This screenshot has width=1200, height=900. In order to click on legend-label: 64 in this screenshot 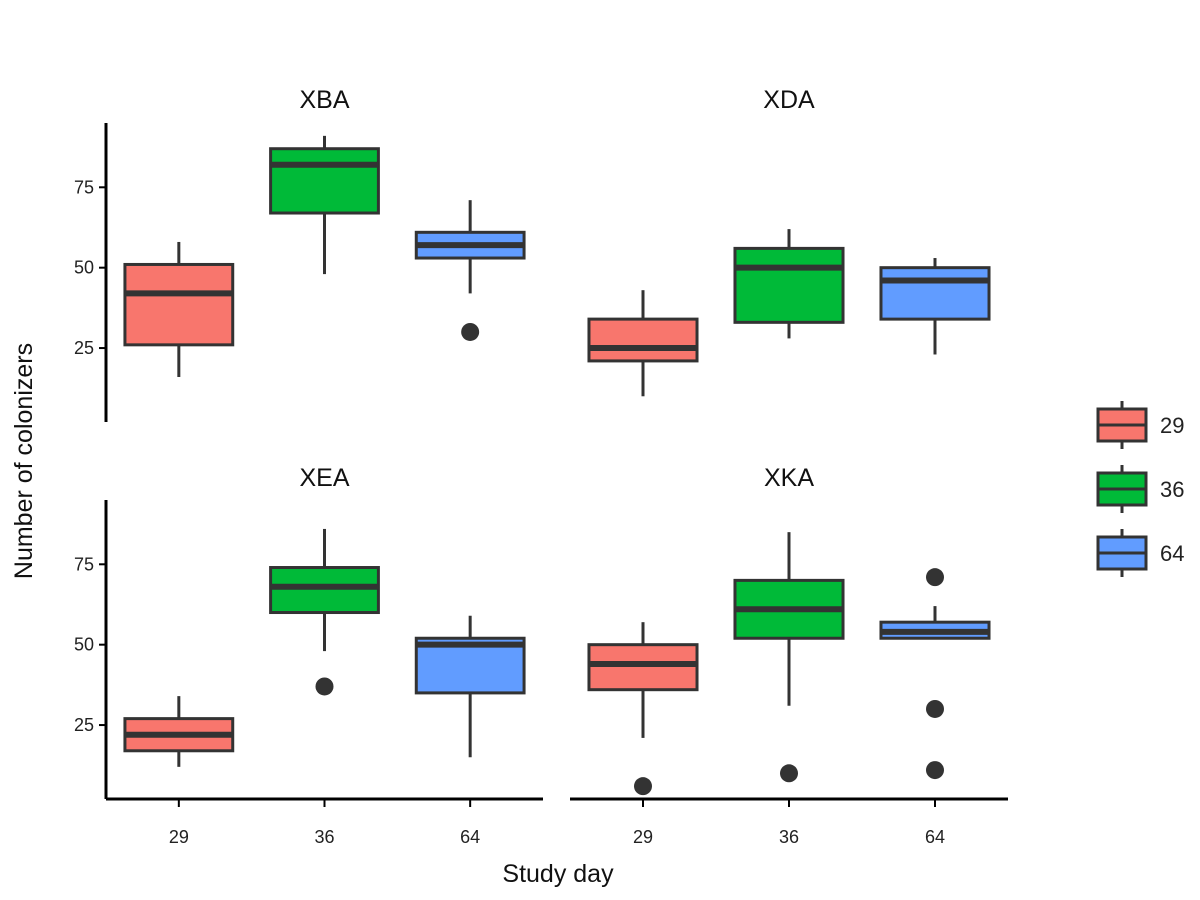, I will do `click(1172, 553)`.